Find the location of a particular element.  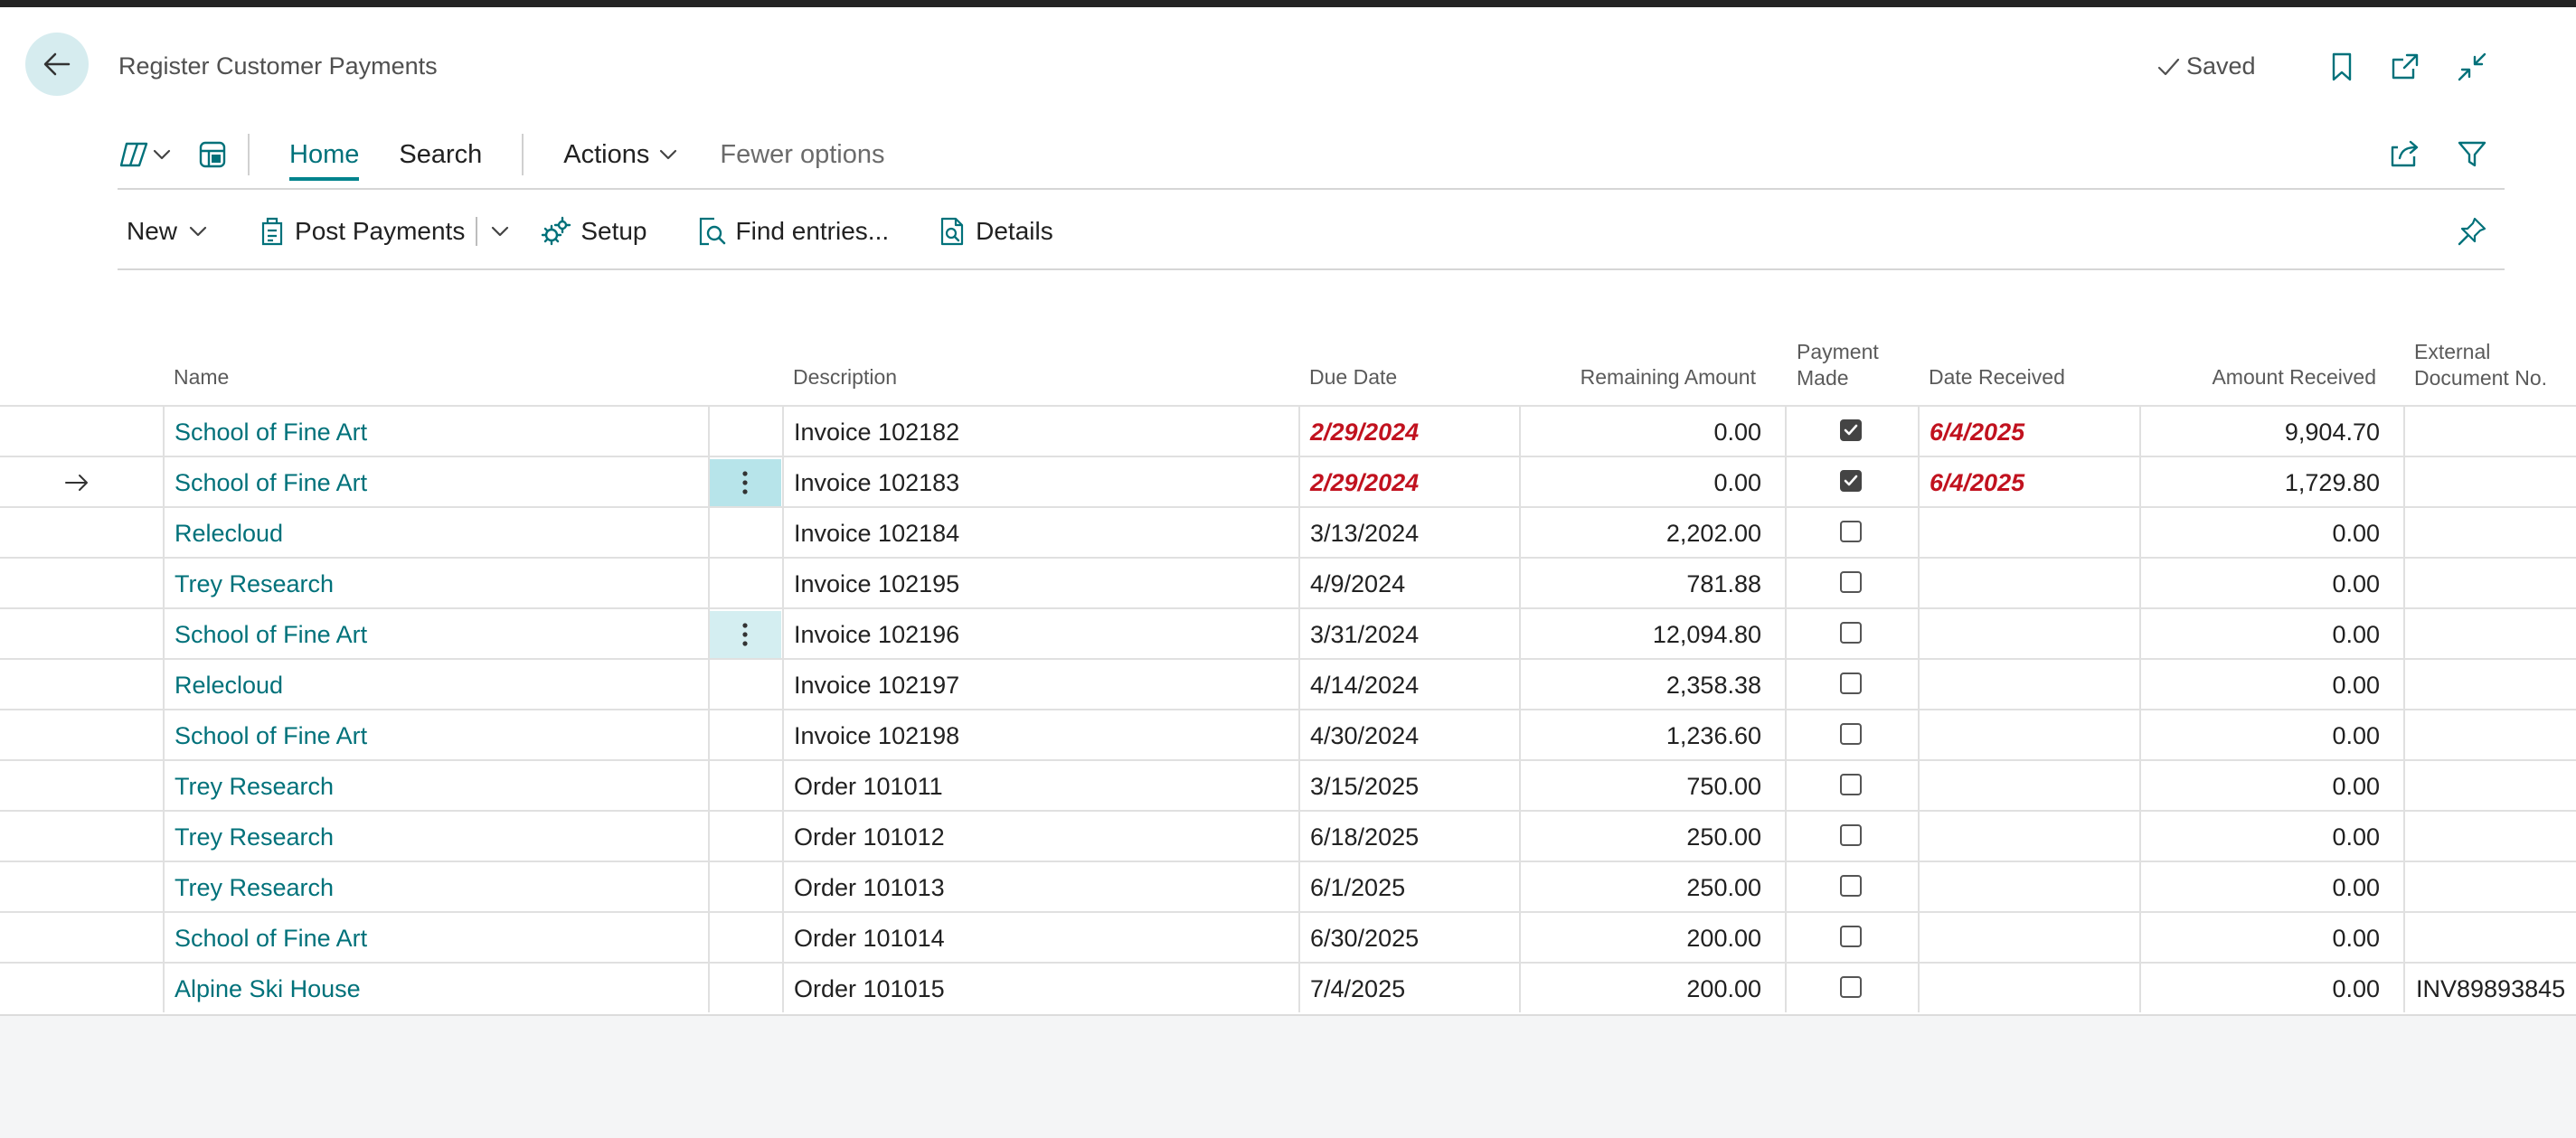

due-date-cell: 6/1/2025 is located at coordinates (1358, 887).